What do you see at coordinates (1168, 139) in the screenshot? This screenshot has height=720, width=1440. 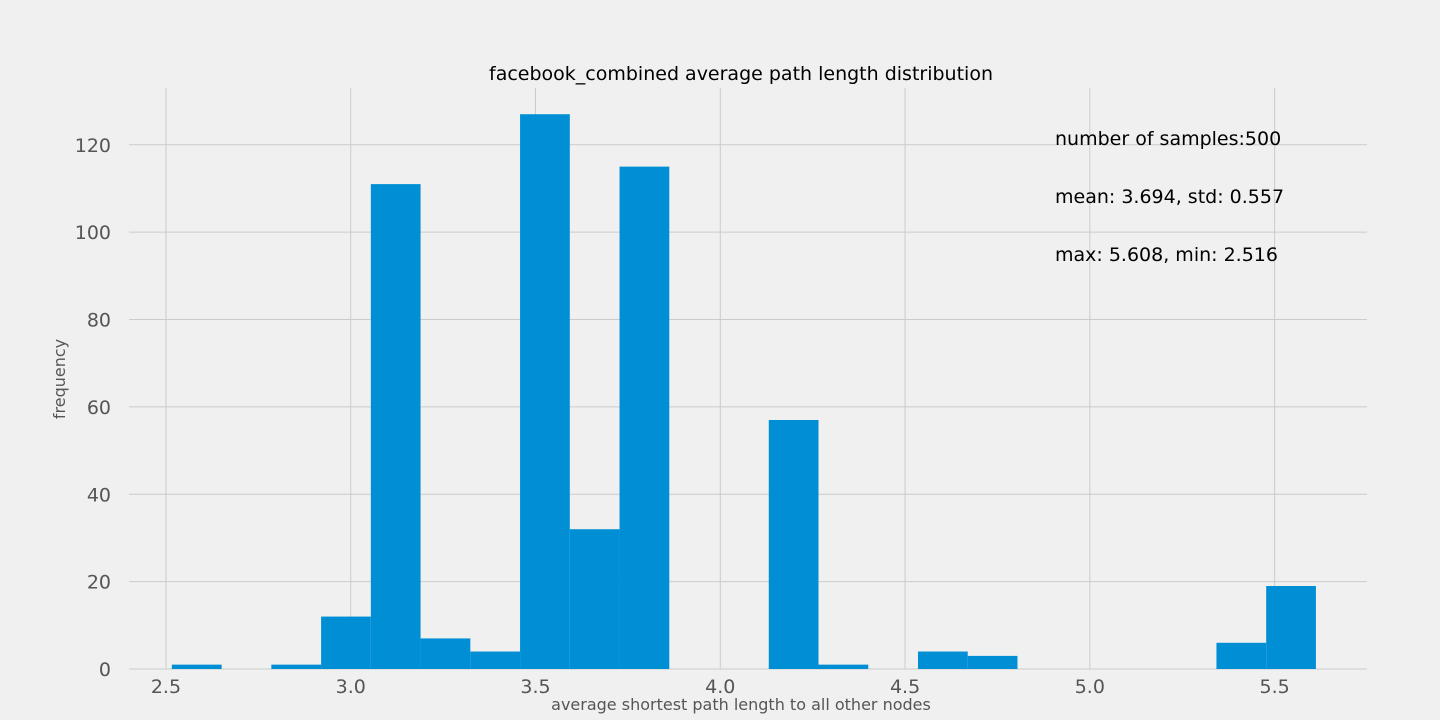 I see `annotation-samples: number of samples:500` at bounding box center [1168, 139].